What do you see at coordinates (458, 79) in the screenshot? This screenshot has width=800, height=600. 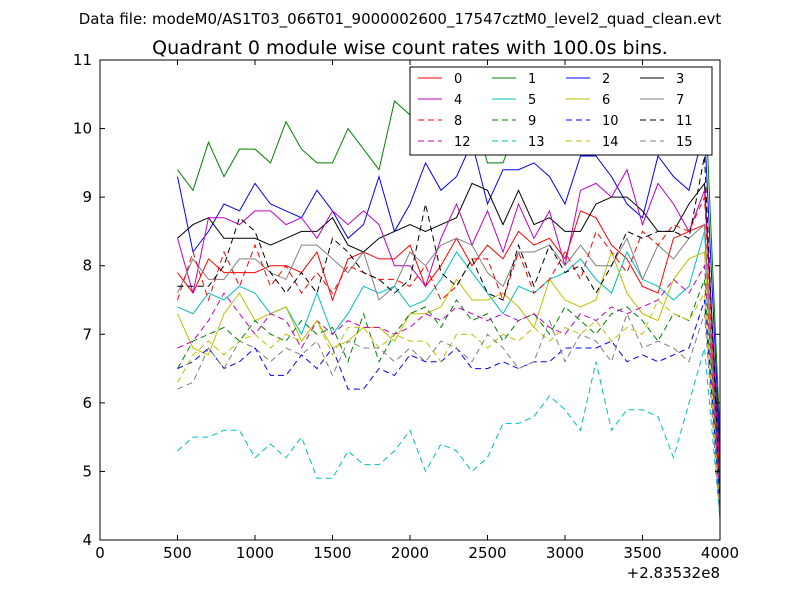 I see `legend-label-0: 0` at bounding box center [458, 79].